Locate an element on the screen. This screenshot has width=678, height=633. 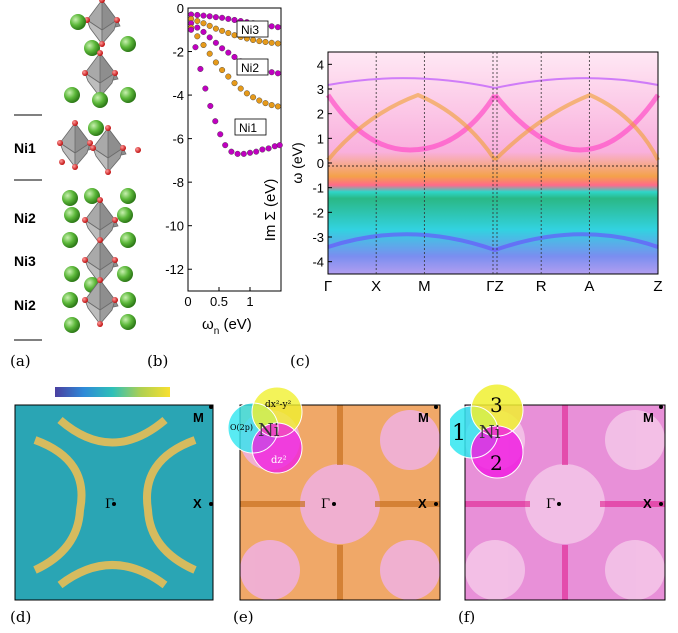
panel-label-e: (e) is located at coordinates (243, 617).